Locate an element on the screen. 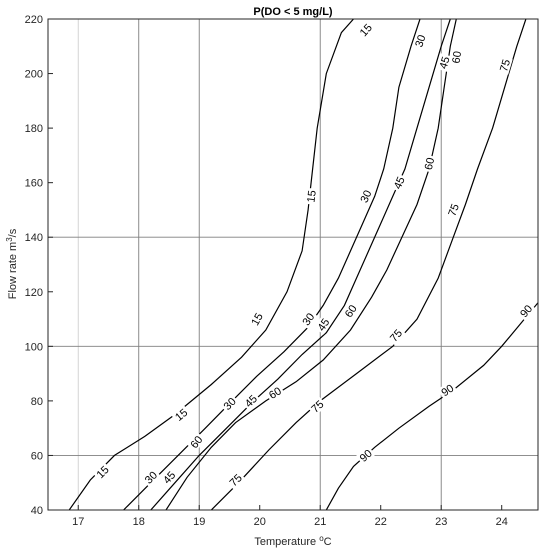 The height and width of the screenshot is (550, 545). contour-label-text-75-4: 75 is located at coordinates (454, 210).